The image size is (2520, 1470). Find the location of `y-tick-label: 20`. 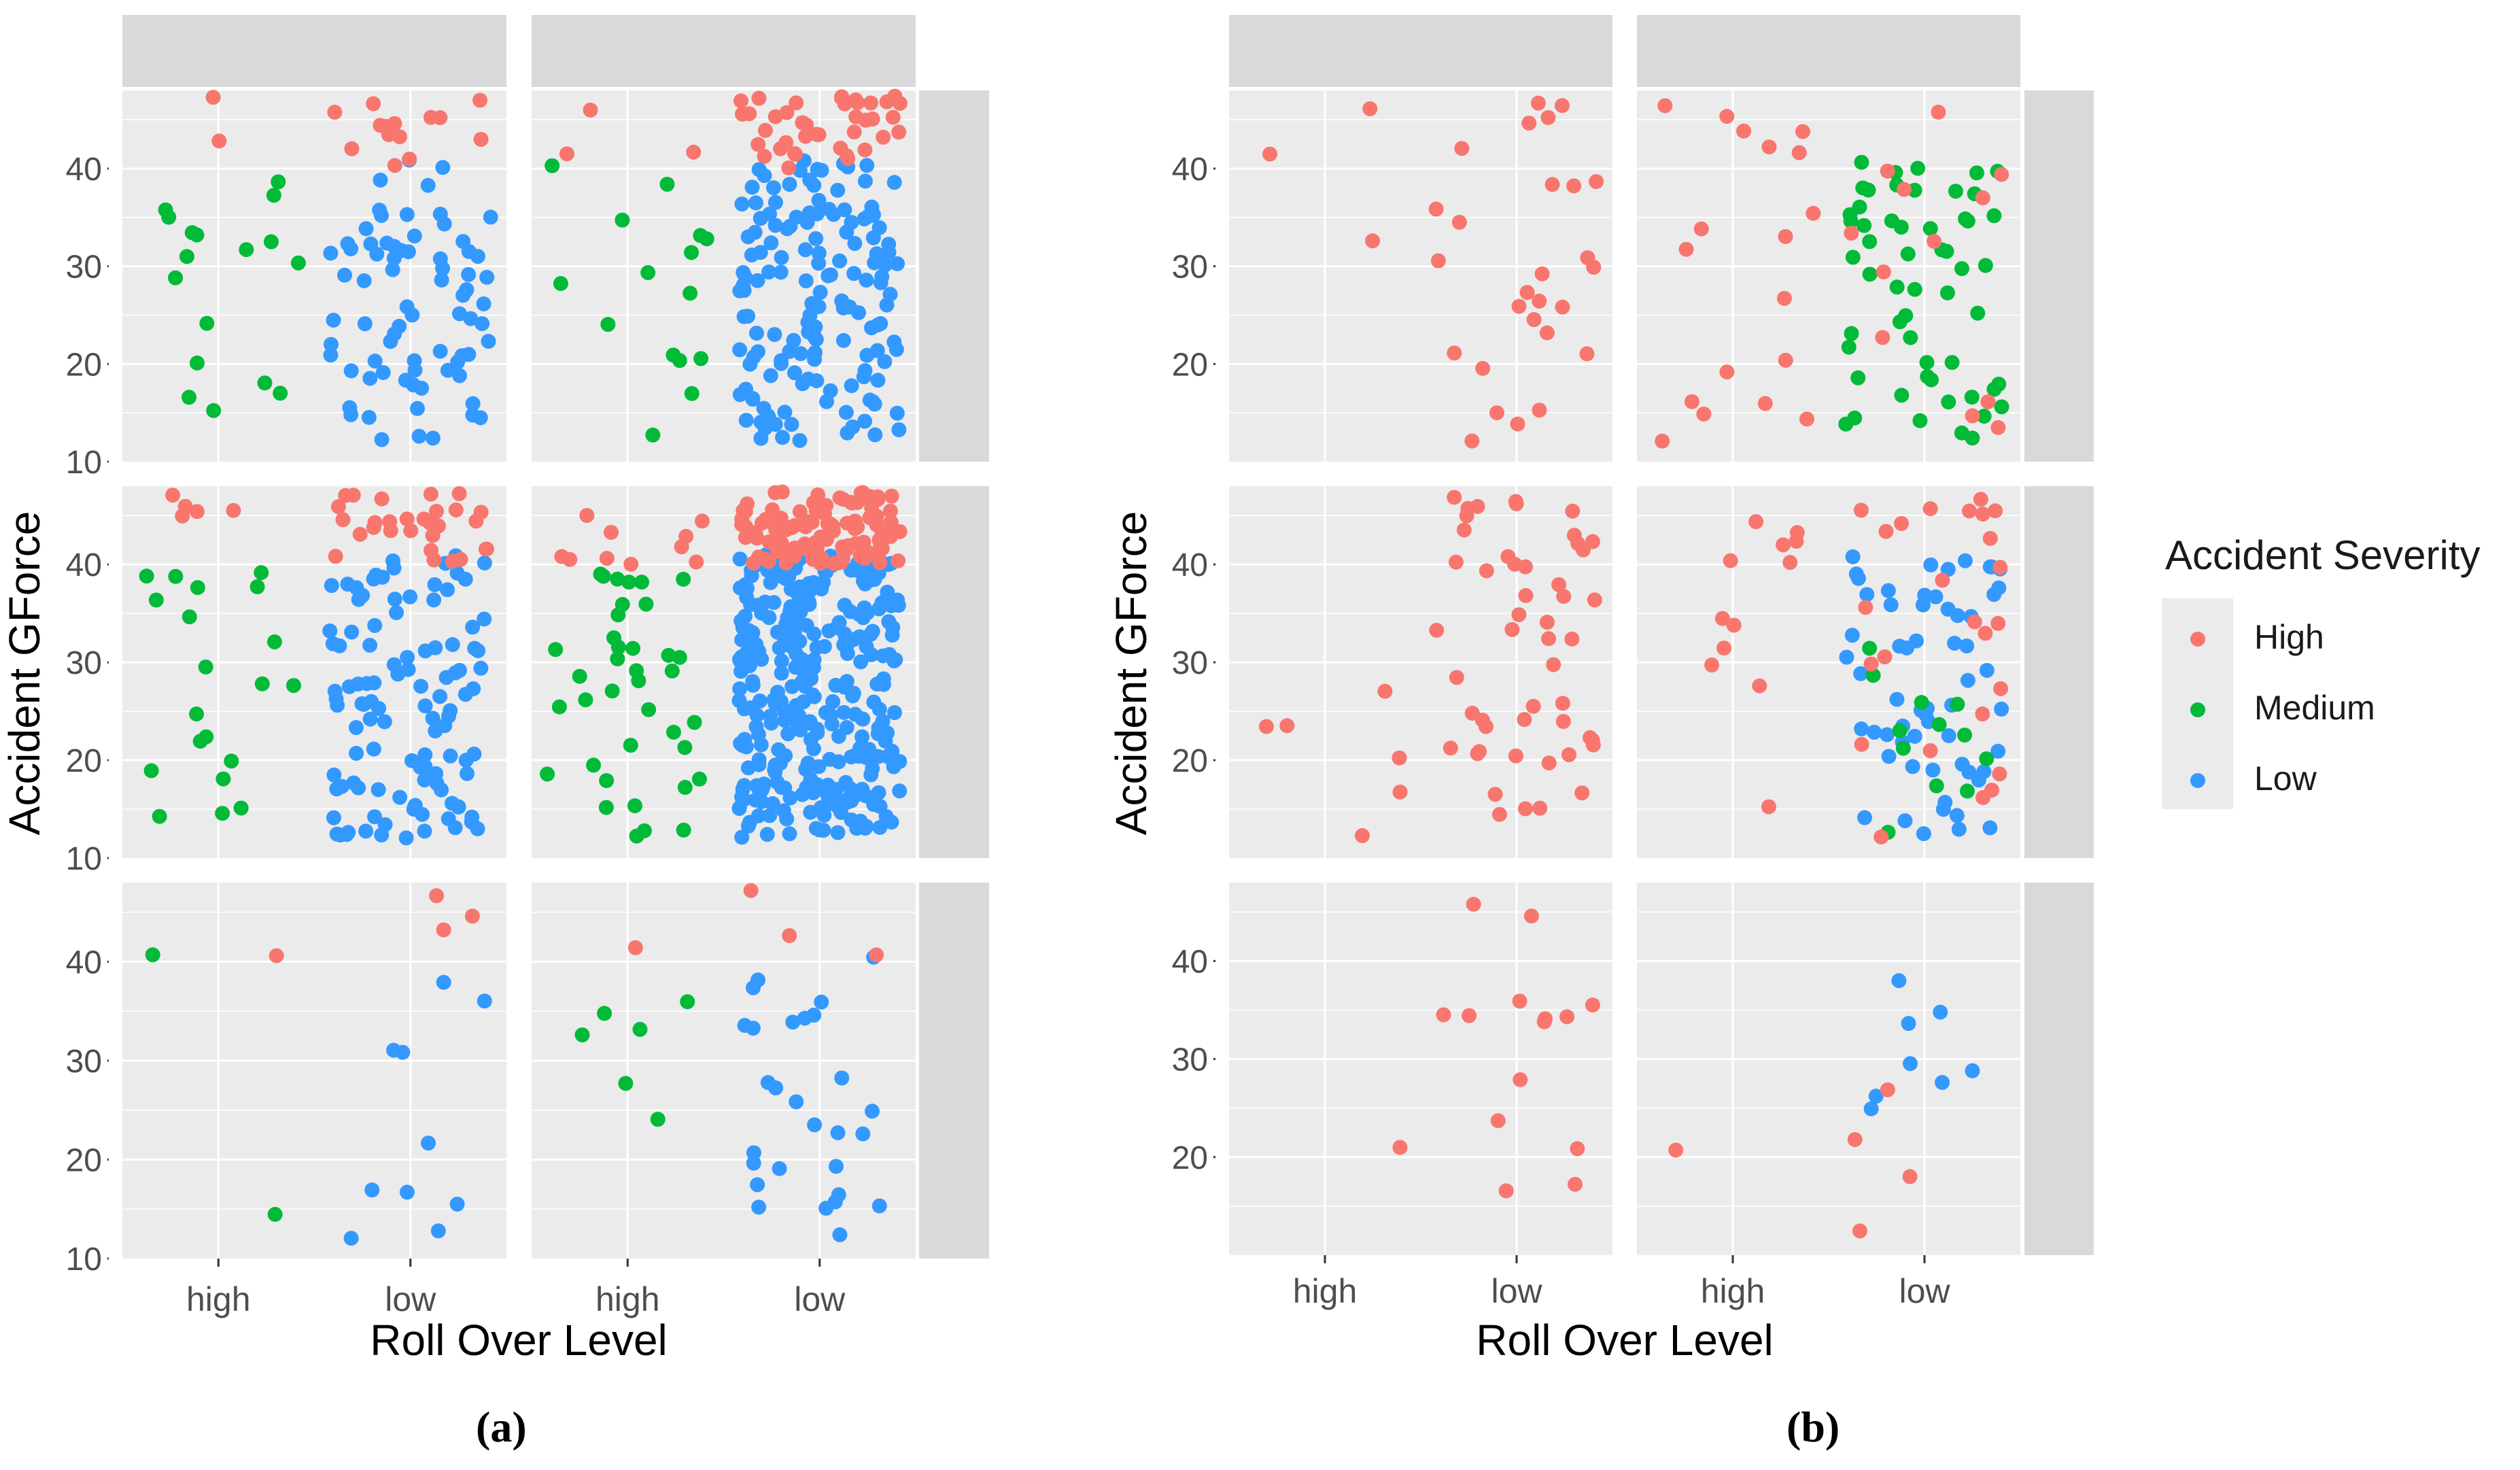

y-tick-label: 20 is located at coordinates (84, 365).